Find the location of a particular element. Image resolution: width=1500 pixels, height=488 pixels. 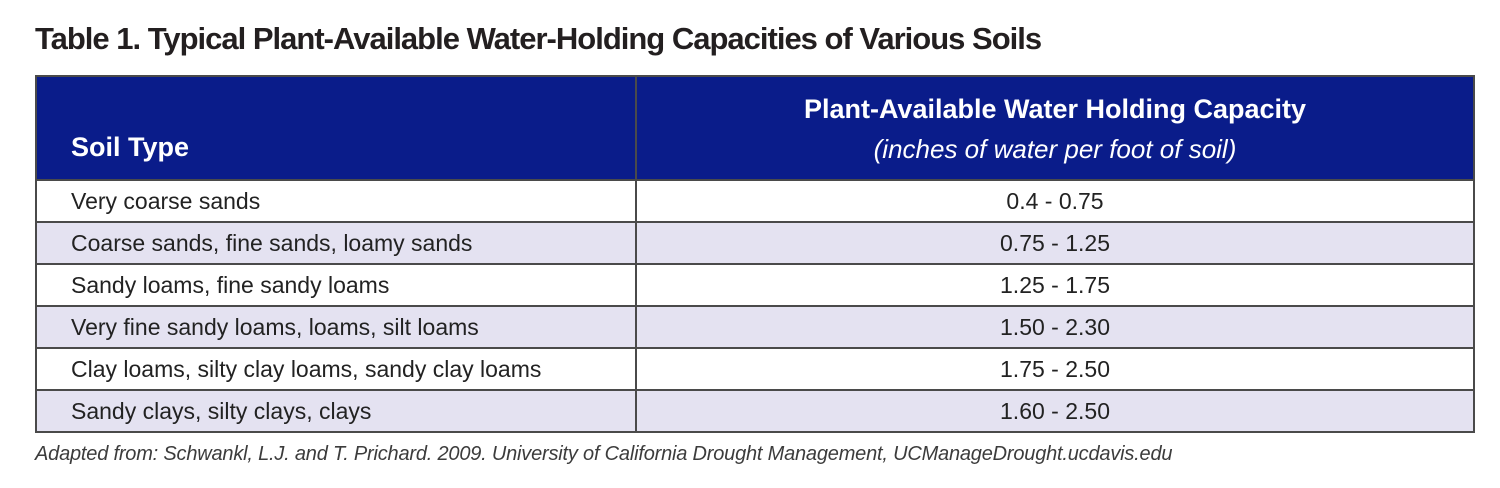

table-row: Very coarse sands 0.4 - 0.75 is located at coordinates (755, 201).